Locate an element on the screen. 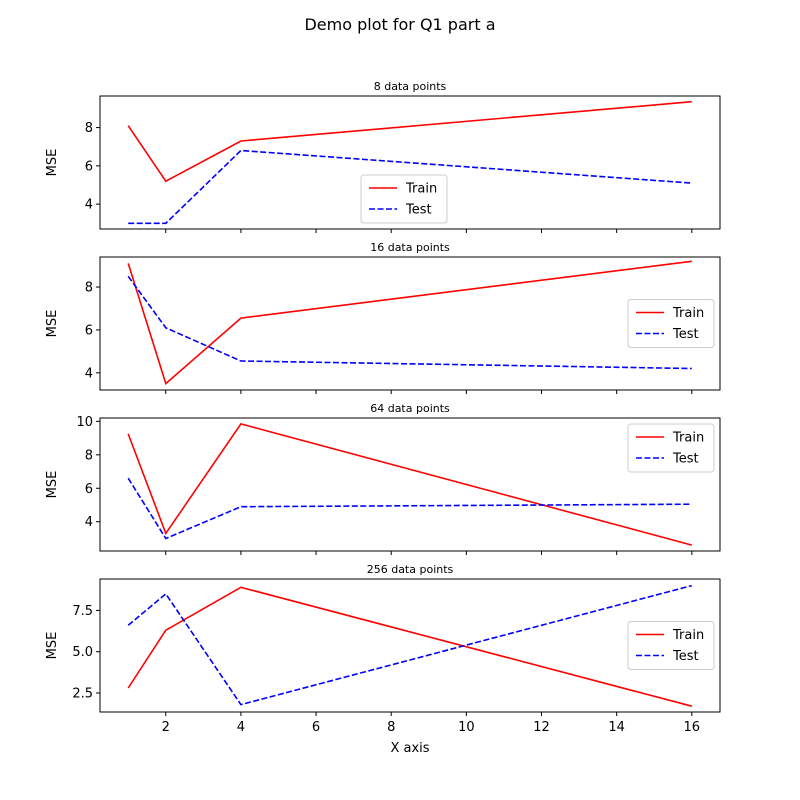  figure-title: Demo plot for Q1 part a is located at coordinates (399, 24).